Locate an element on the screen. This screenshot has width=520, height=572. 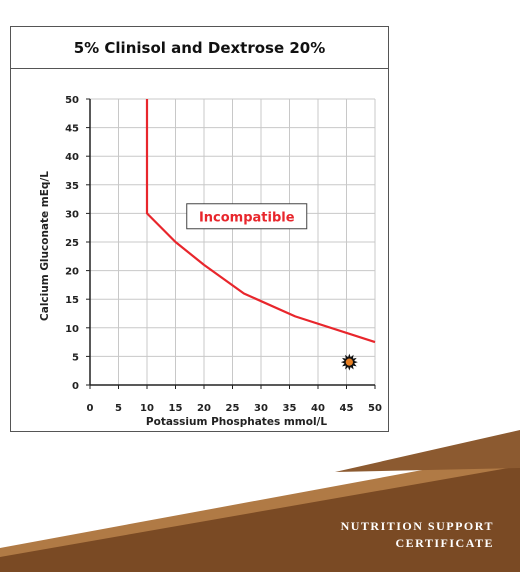
x-axis-title: Potassium Phosphates mmol/L is located at coordinates (236, 422).